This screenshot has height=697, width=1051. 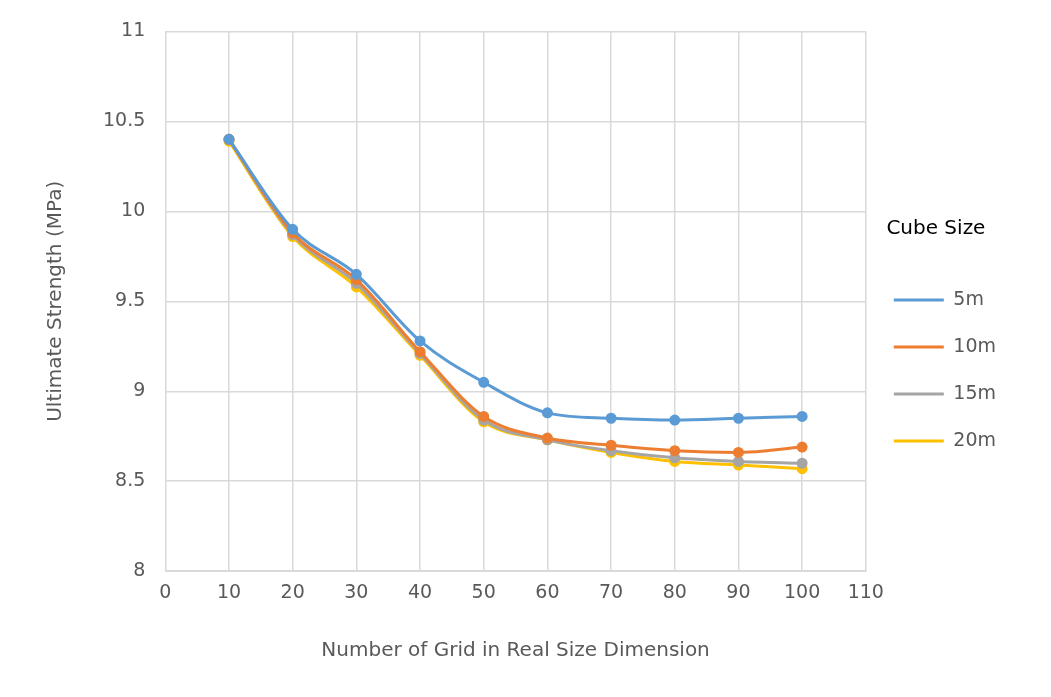 What do you see at coordinates (547, 590) in the screenshot?
I see `x-tick-label: 60` at bounding box center [547, 590].